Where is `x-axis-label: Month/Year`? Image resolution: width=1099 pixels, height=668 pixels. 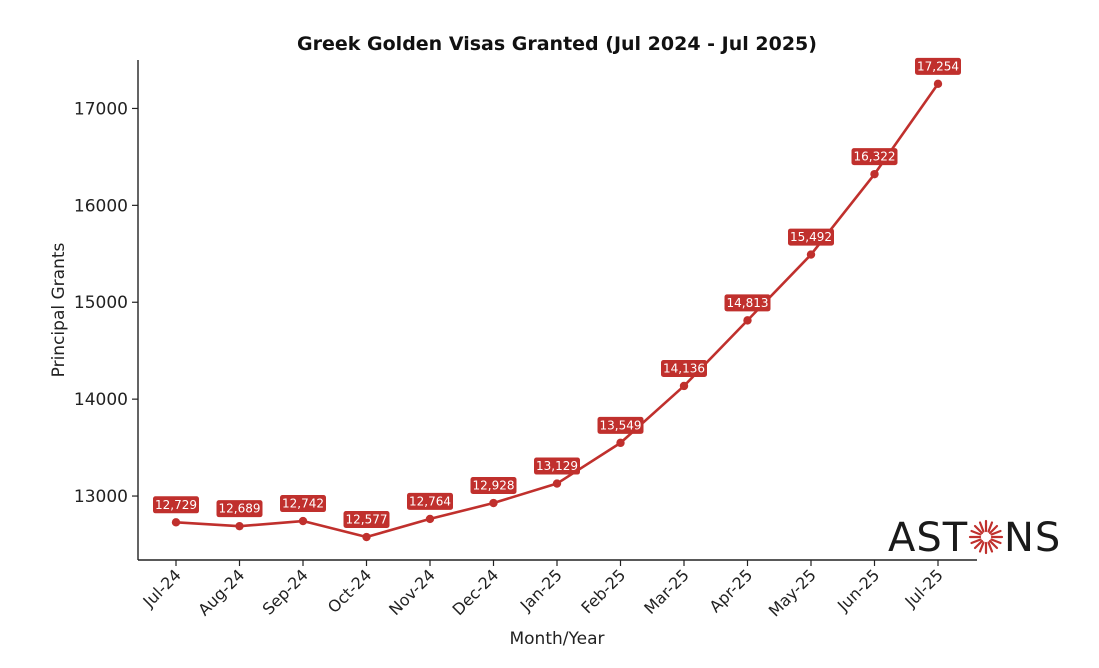 x-axis-label: Month/Year is located at coordinates (556, 639).